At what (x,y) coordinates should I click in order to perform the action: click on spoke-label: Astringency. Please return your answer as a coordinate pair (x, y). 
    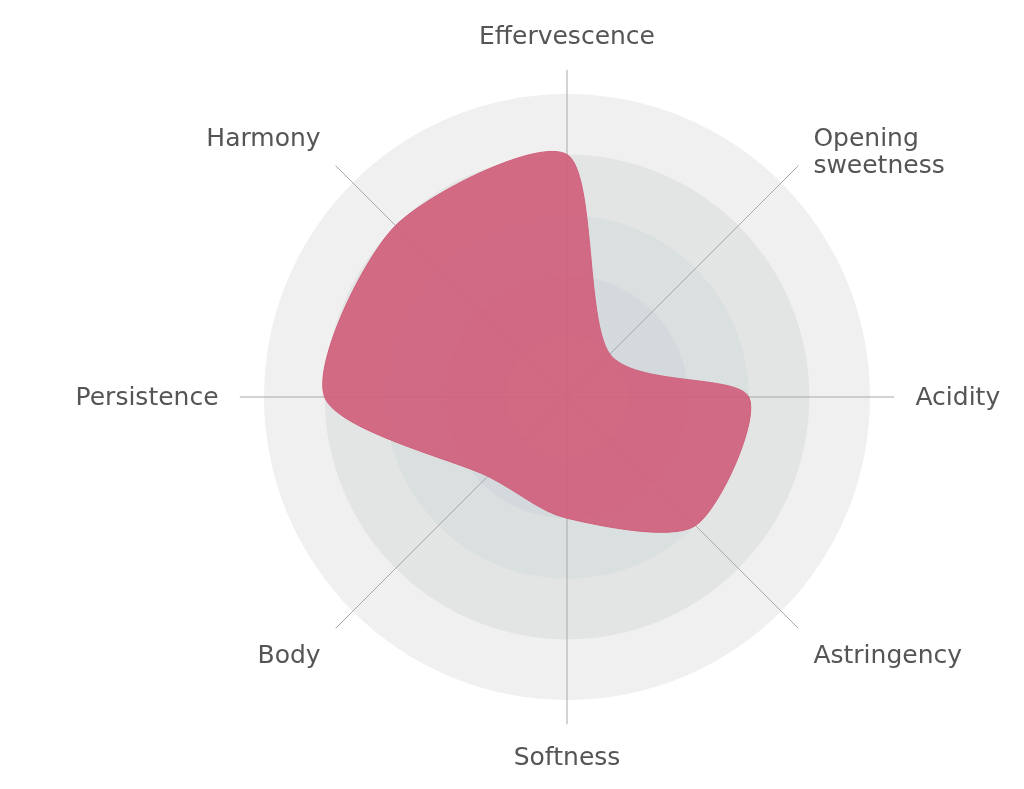
    Looking at the image, I should click on (888, 655).